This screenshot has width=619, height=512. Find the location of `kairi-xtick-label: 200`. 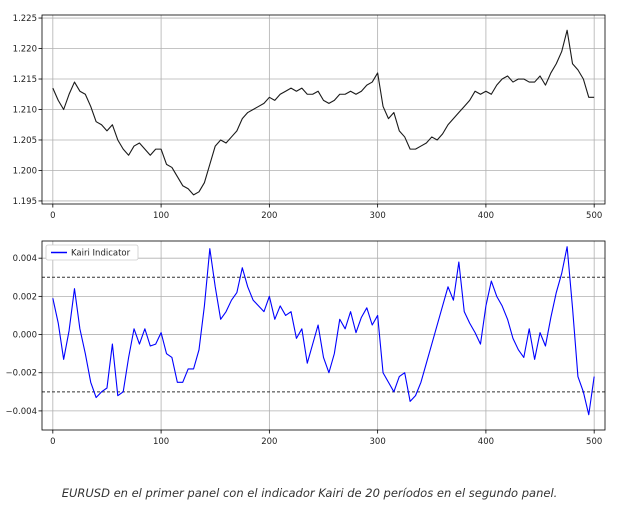

kairi-xtick-label: 200 is located at coordinates (269, 442).